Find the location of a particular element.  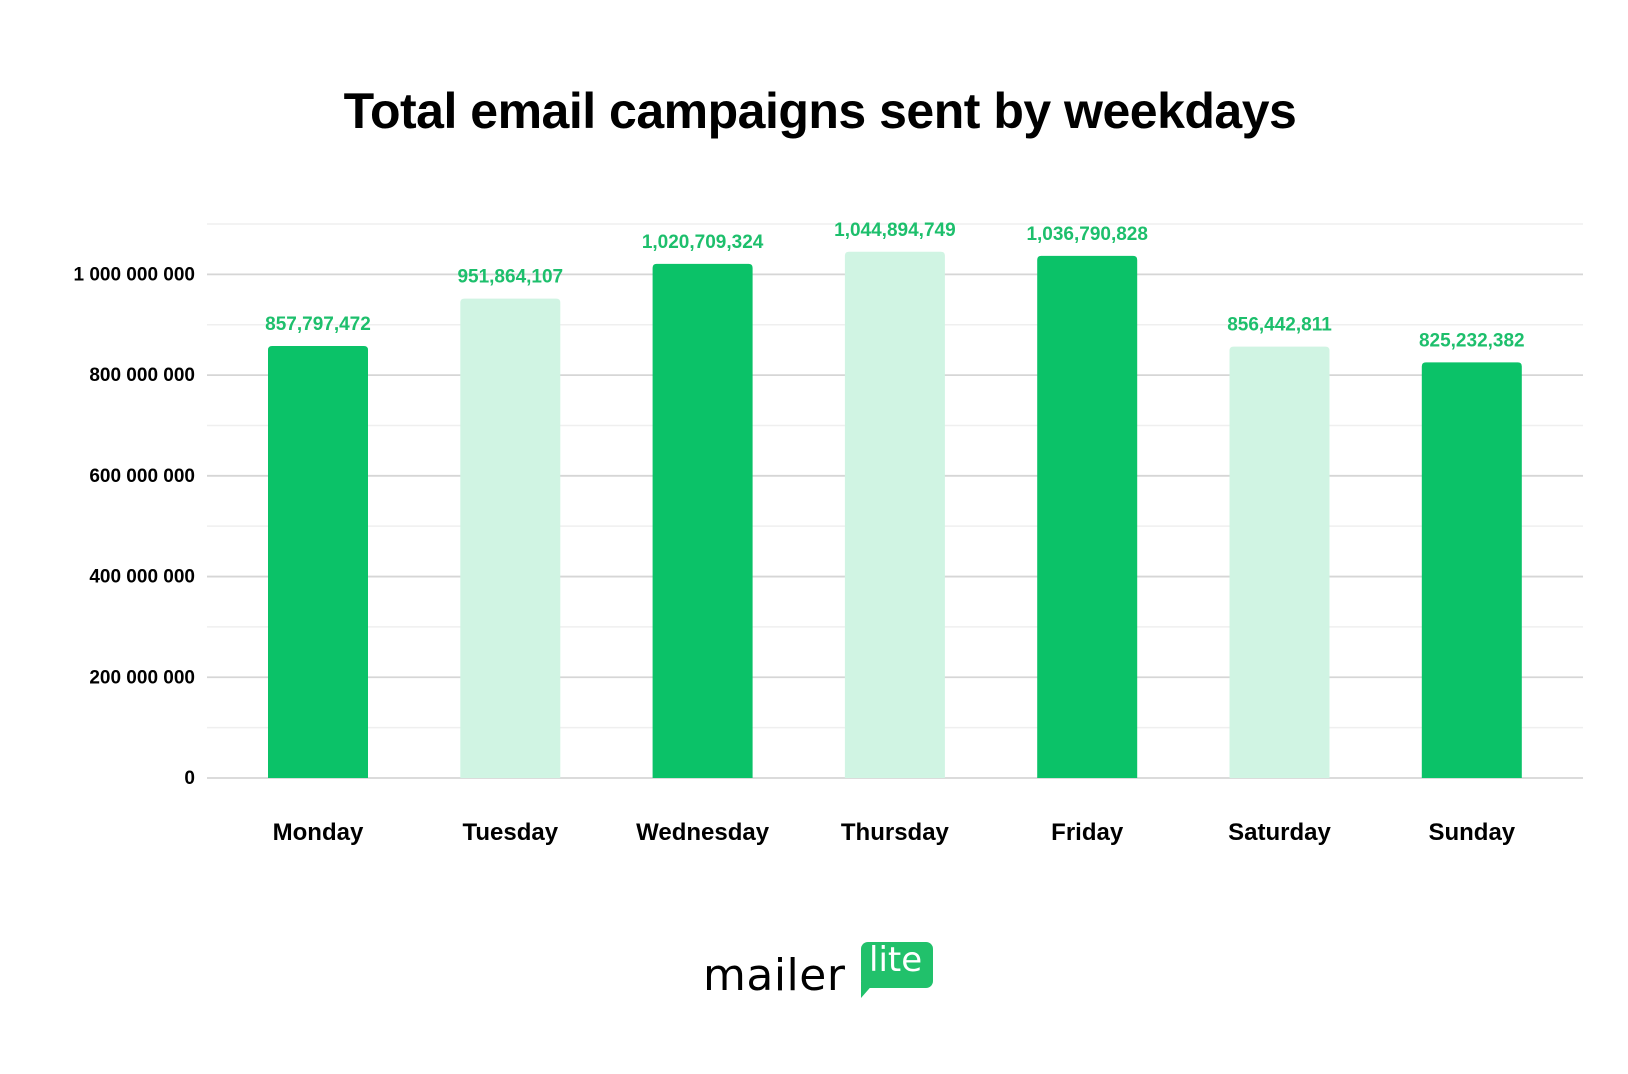

bar-wednesday is located at coordinates (702, 520).